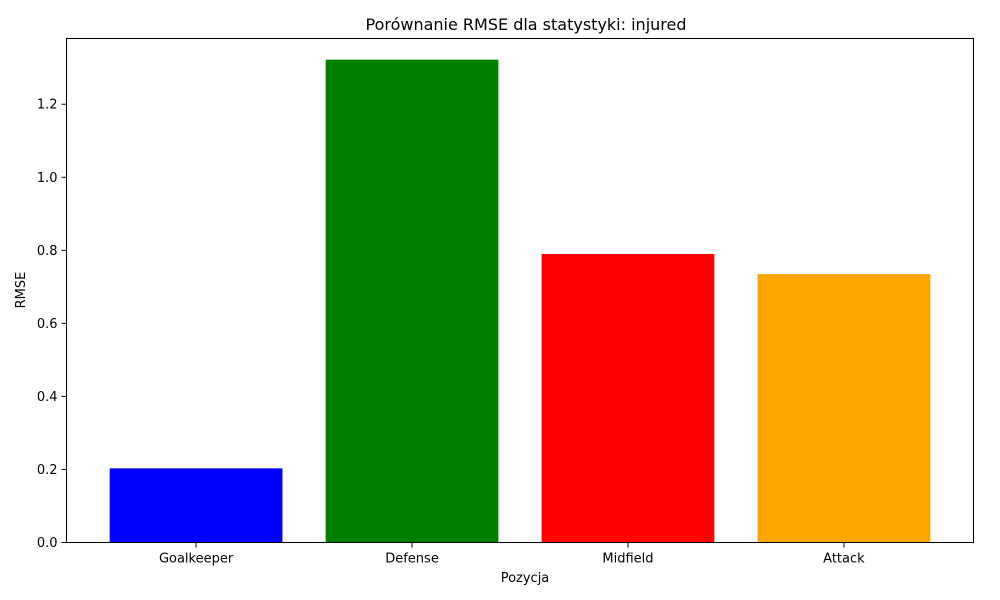 This screenshot has height=600, width=1000. Describe the element at coordinates (627, 559) in the screenshot. I see `x-tick-label: Midfield` at that location.